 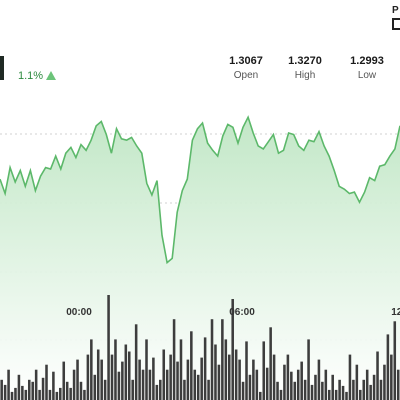 What do you see at coordinates (242, 312) in the screenshot?
I see `x-tick-label: 06:00` at bounding box center [242, 312].